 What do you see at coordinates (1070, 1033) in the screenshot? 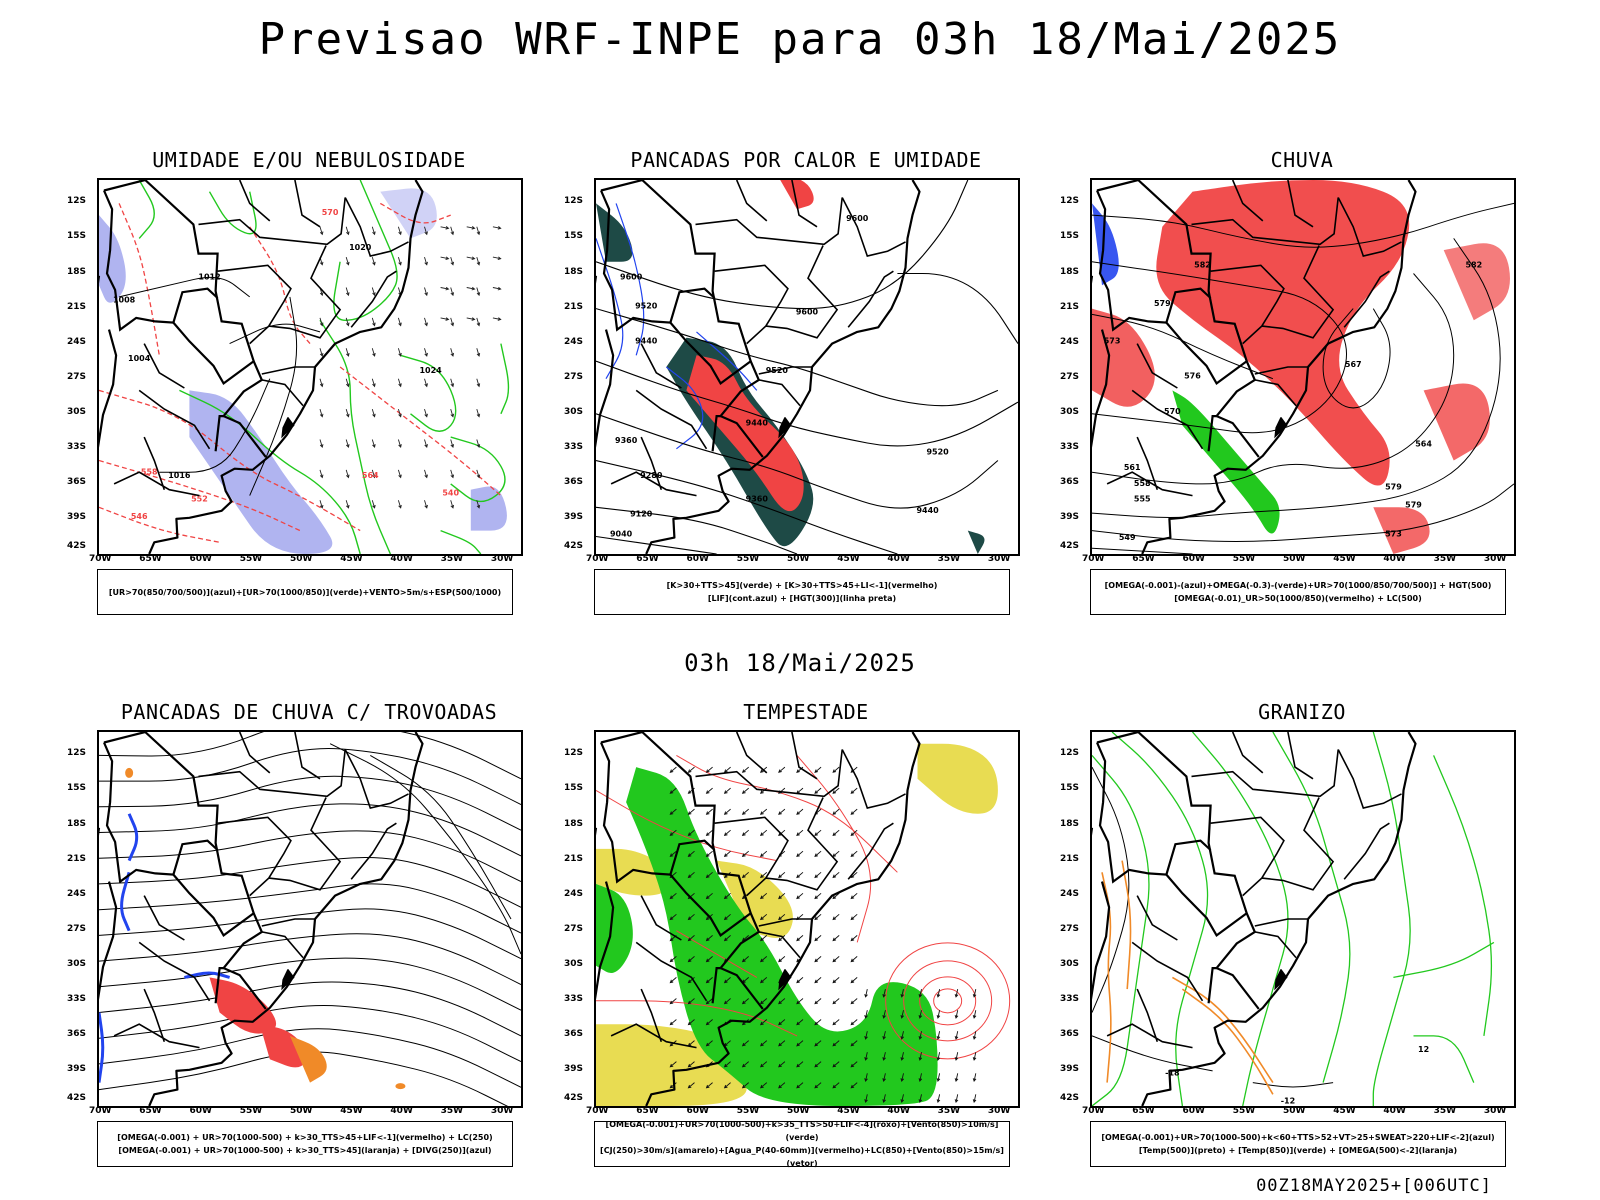
I see `lat-tick-label: 36S` at bounding box center [1070, 1033].